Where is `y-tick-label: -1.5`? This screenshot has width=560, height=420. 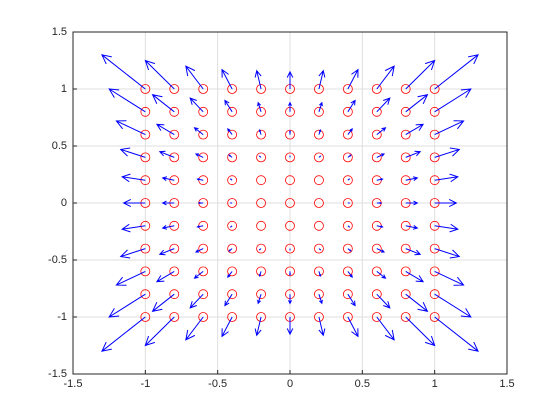 y-tick-label: -1.5 is located at coordinates (57, 374).